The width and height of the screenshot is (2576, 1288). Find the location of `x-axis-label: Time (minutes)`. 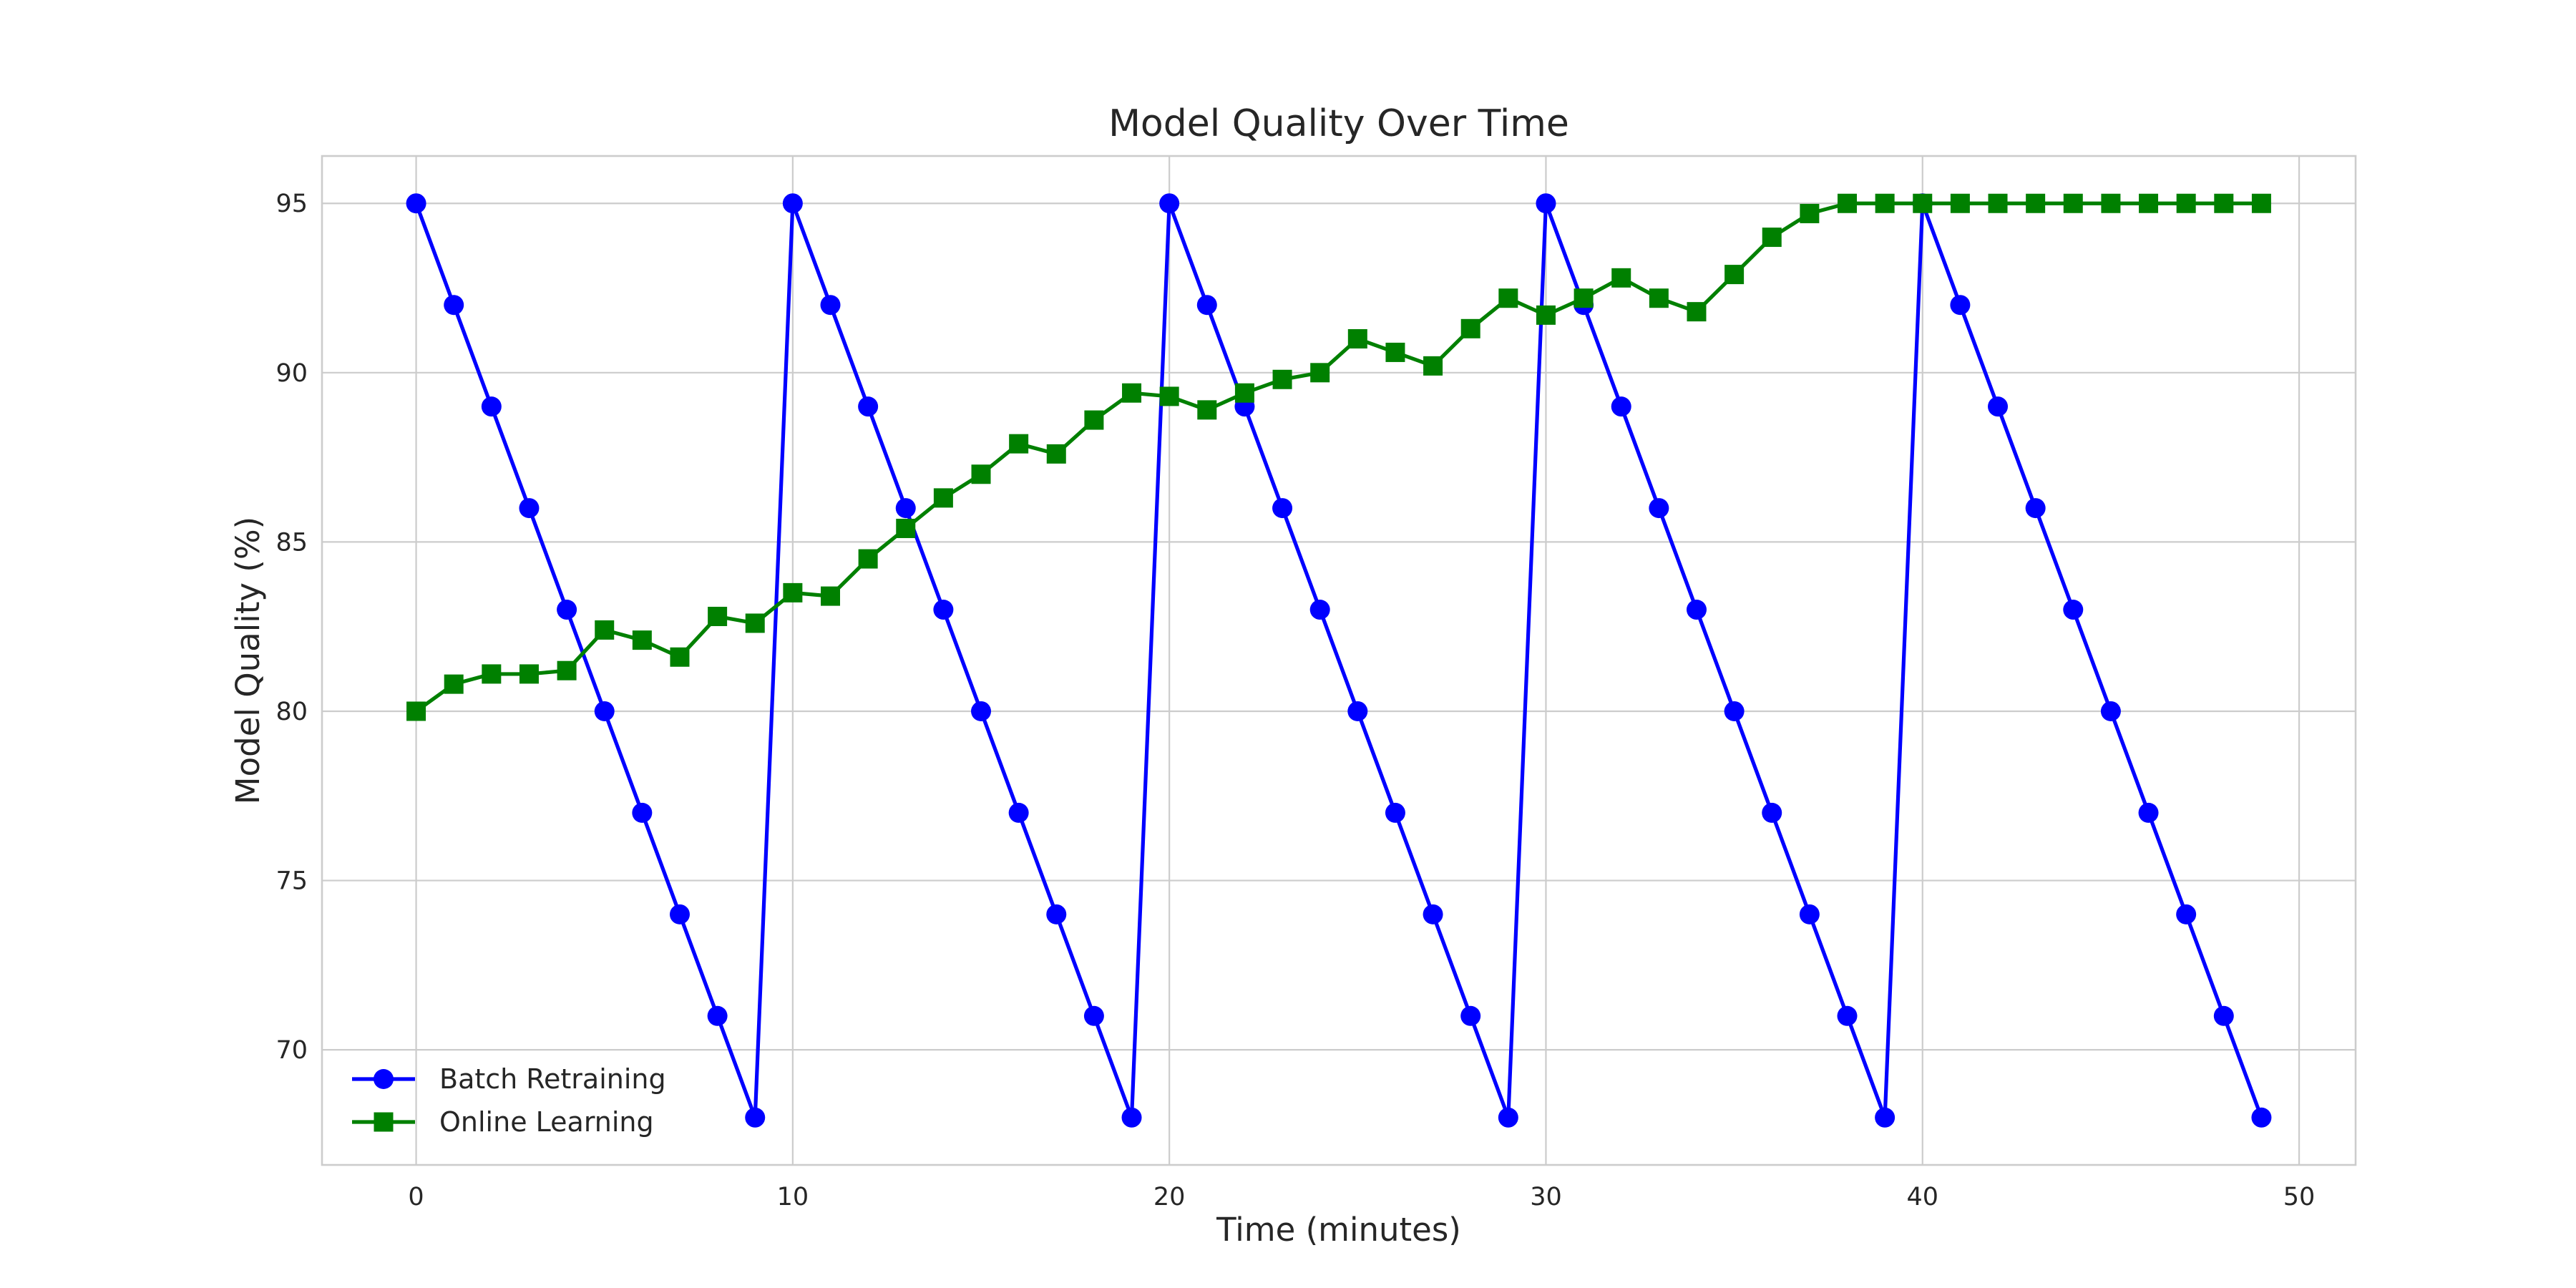

x-axis-label: Time (minutes) is located at coordinates (1338, 1230).